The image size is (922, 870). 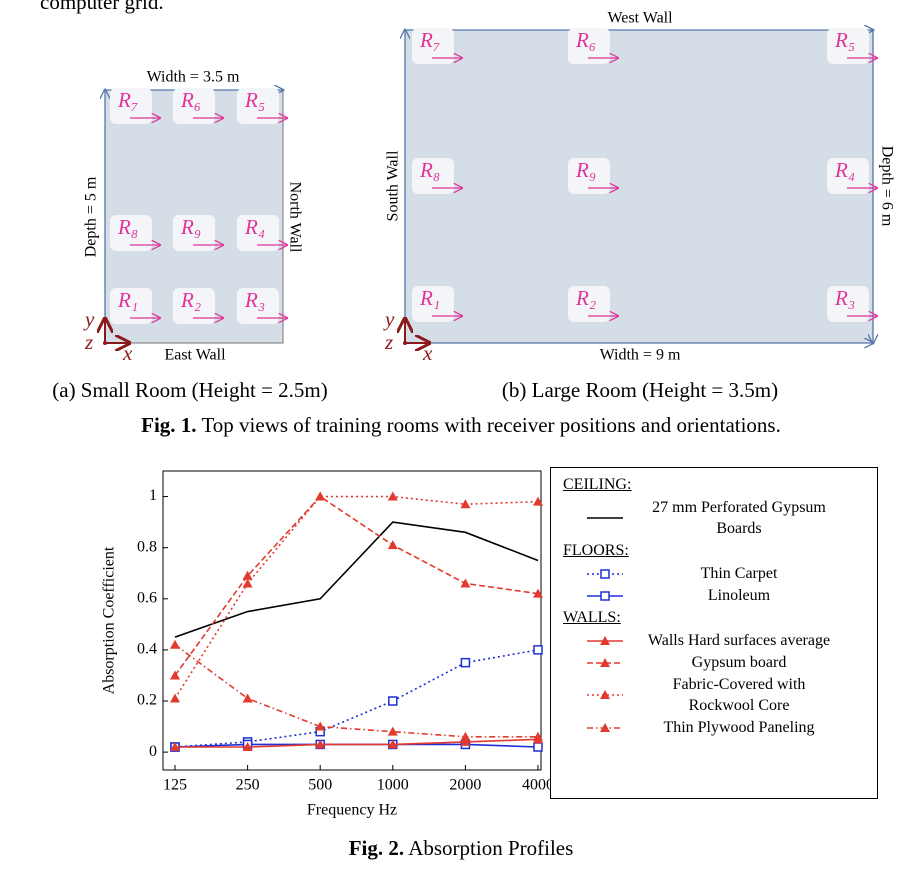 What do you see at coordinates (739, 518) in the screenshot?
I see `legend-label: 27 mm Perforated Gypsum Boards` at bounding box center [739, 518].